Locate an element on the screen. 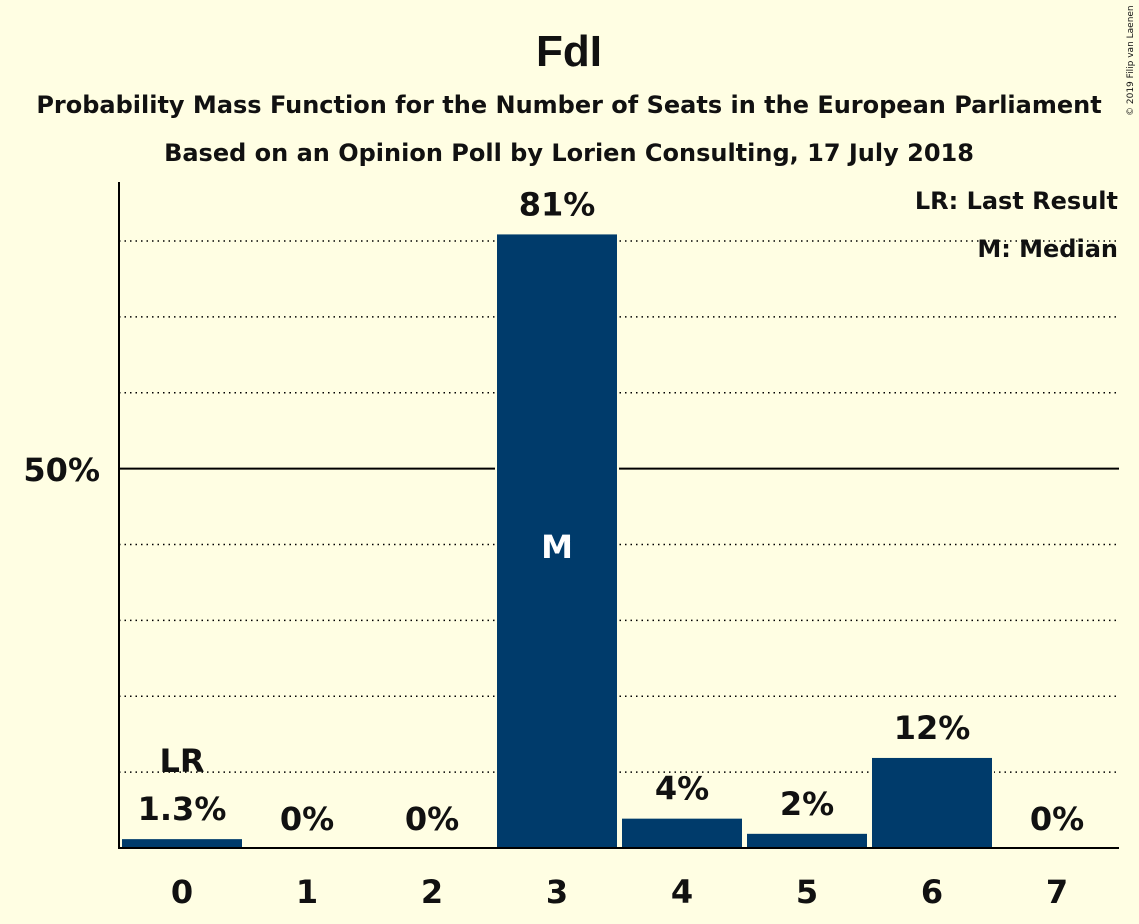 The image size is (1139, 924). y-tick-label-50: 50% is located at coordinates (61, 470).